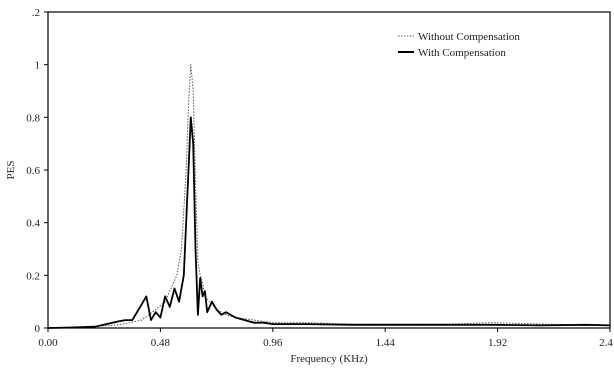 The image size is (614, 376). I want to click on legend-label-with-compensation: With Compensation, so click(462, 53).